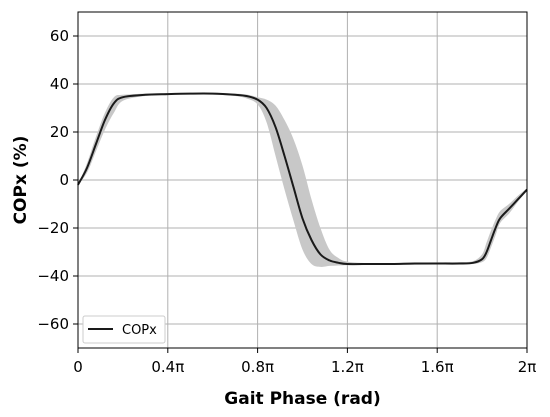  I want to click on y-tick-label: 60, so click(59, 36).